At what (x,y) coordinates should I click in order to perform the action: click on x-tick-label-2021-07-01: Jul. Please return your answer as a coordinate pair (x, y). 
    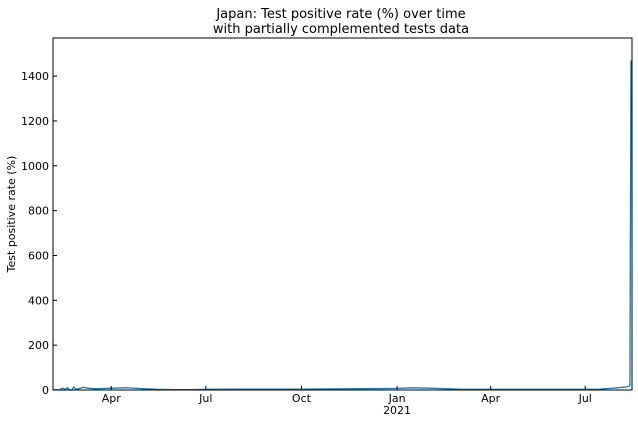
    Looking at the image, I should click on (585, 398).